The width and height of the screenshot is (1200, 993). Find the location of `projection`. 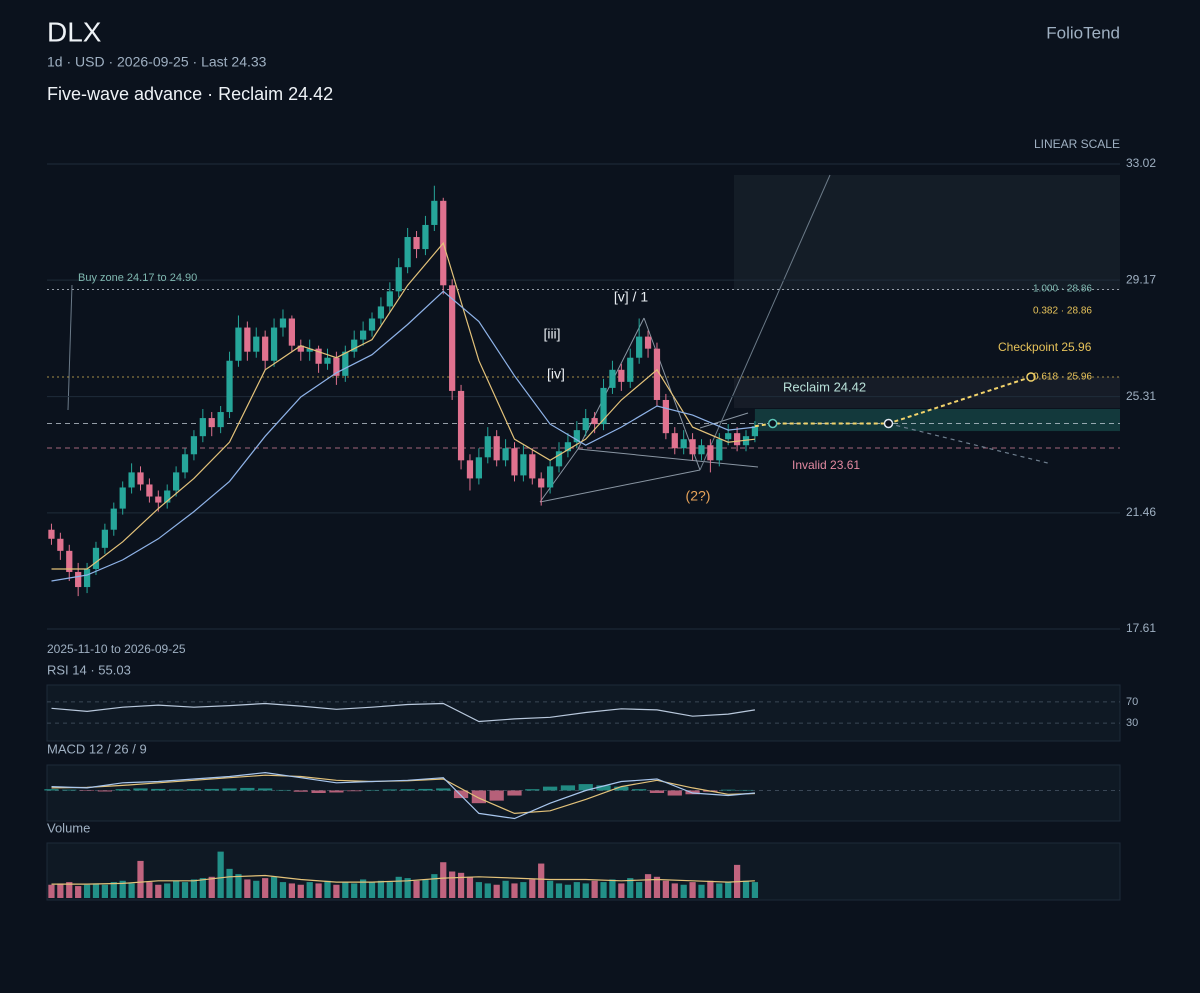

projection is located at coordinates (893, 402).